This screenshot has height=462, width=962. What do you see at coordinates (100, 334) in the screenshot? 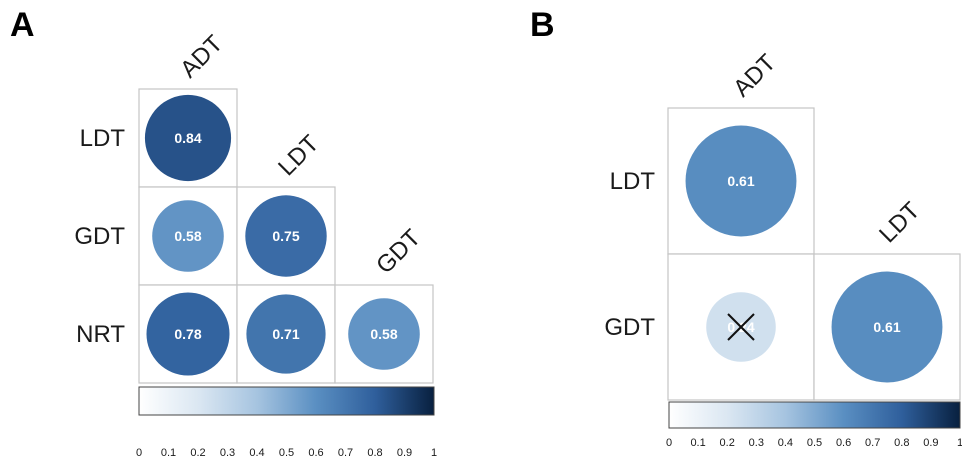
I see `row-label: NRT` at bounding box center [100, 334].